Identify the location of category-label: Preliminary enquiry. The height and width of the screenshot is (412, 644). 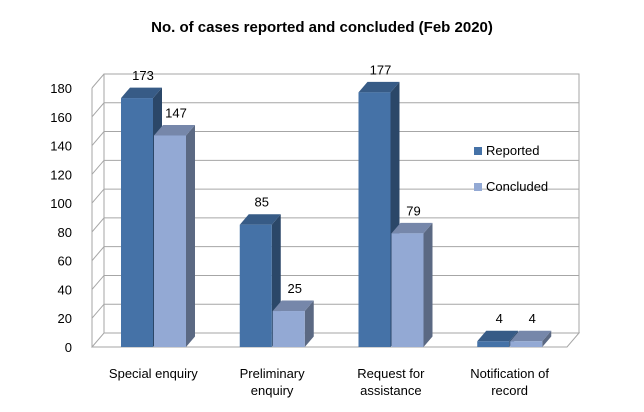
(273, 382).